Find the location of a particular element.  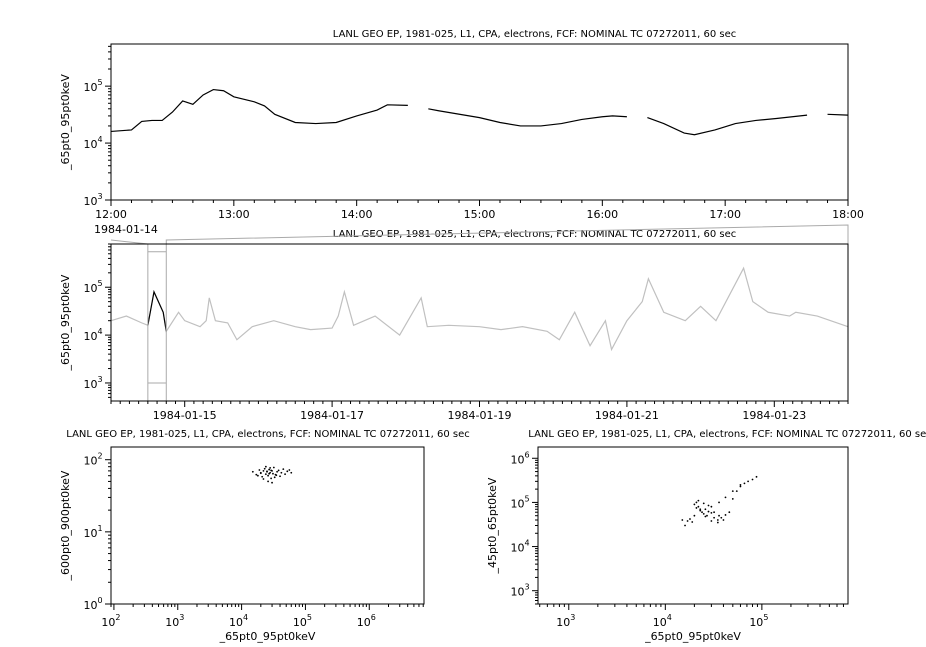

x-tick-label: 18:00 is located at coordinates (848, 214).